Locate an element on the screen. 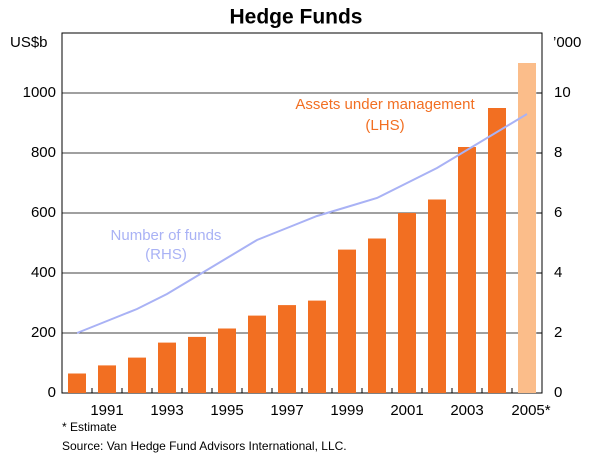 The width and height of the screenshot is (592, 462). series-axis-note: (LHS) is located at coordinates (384, 125).